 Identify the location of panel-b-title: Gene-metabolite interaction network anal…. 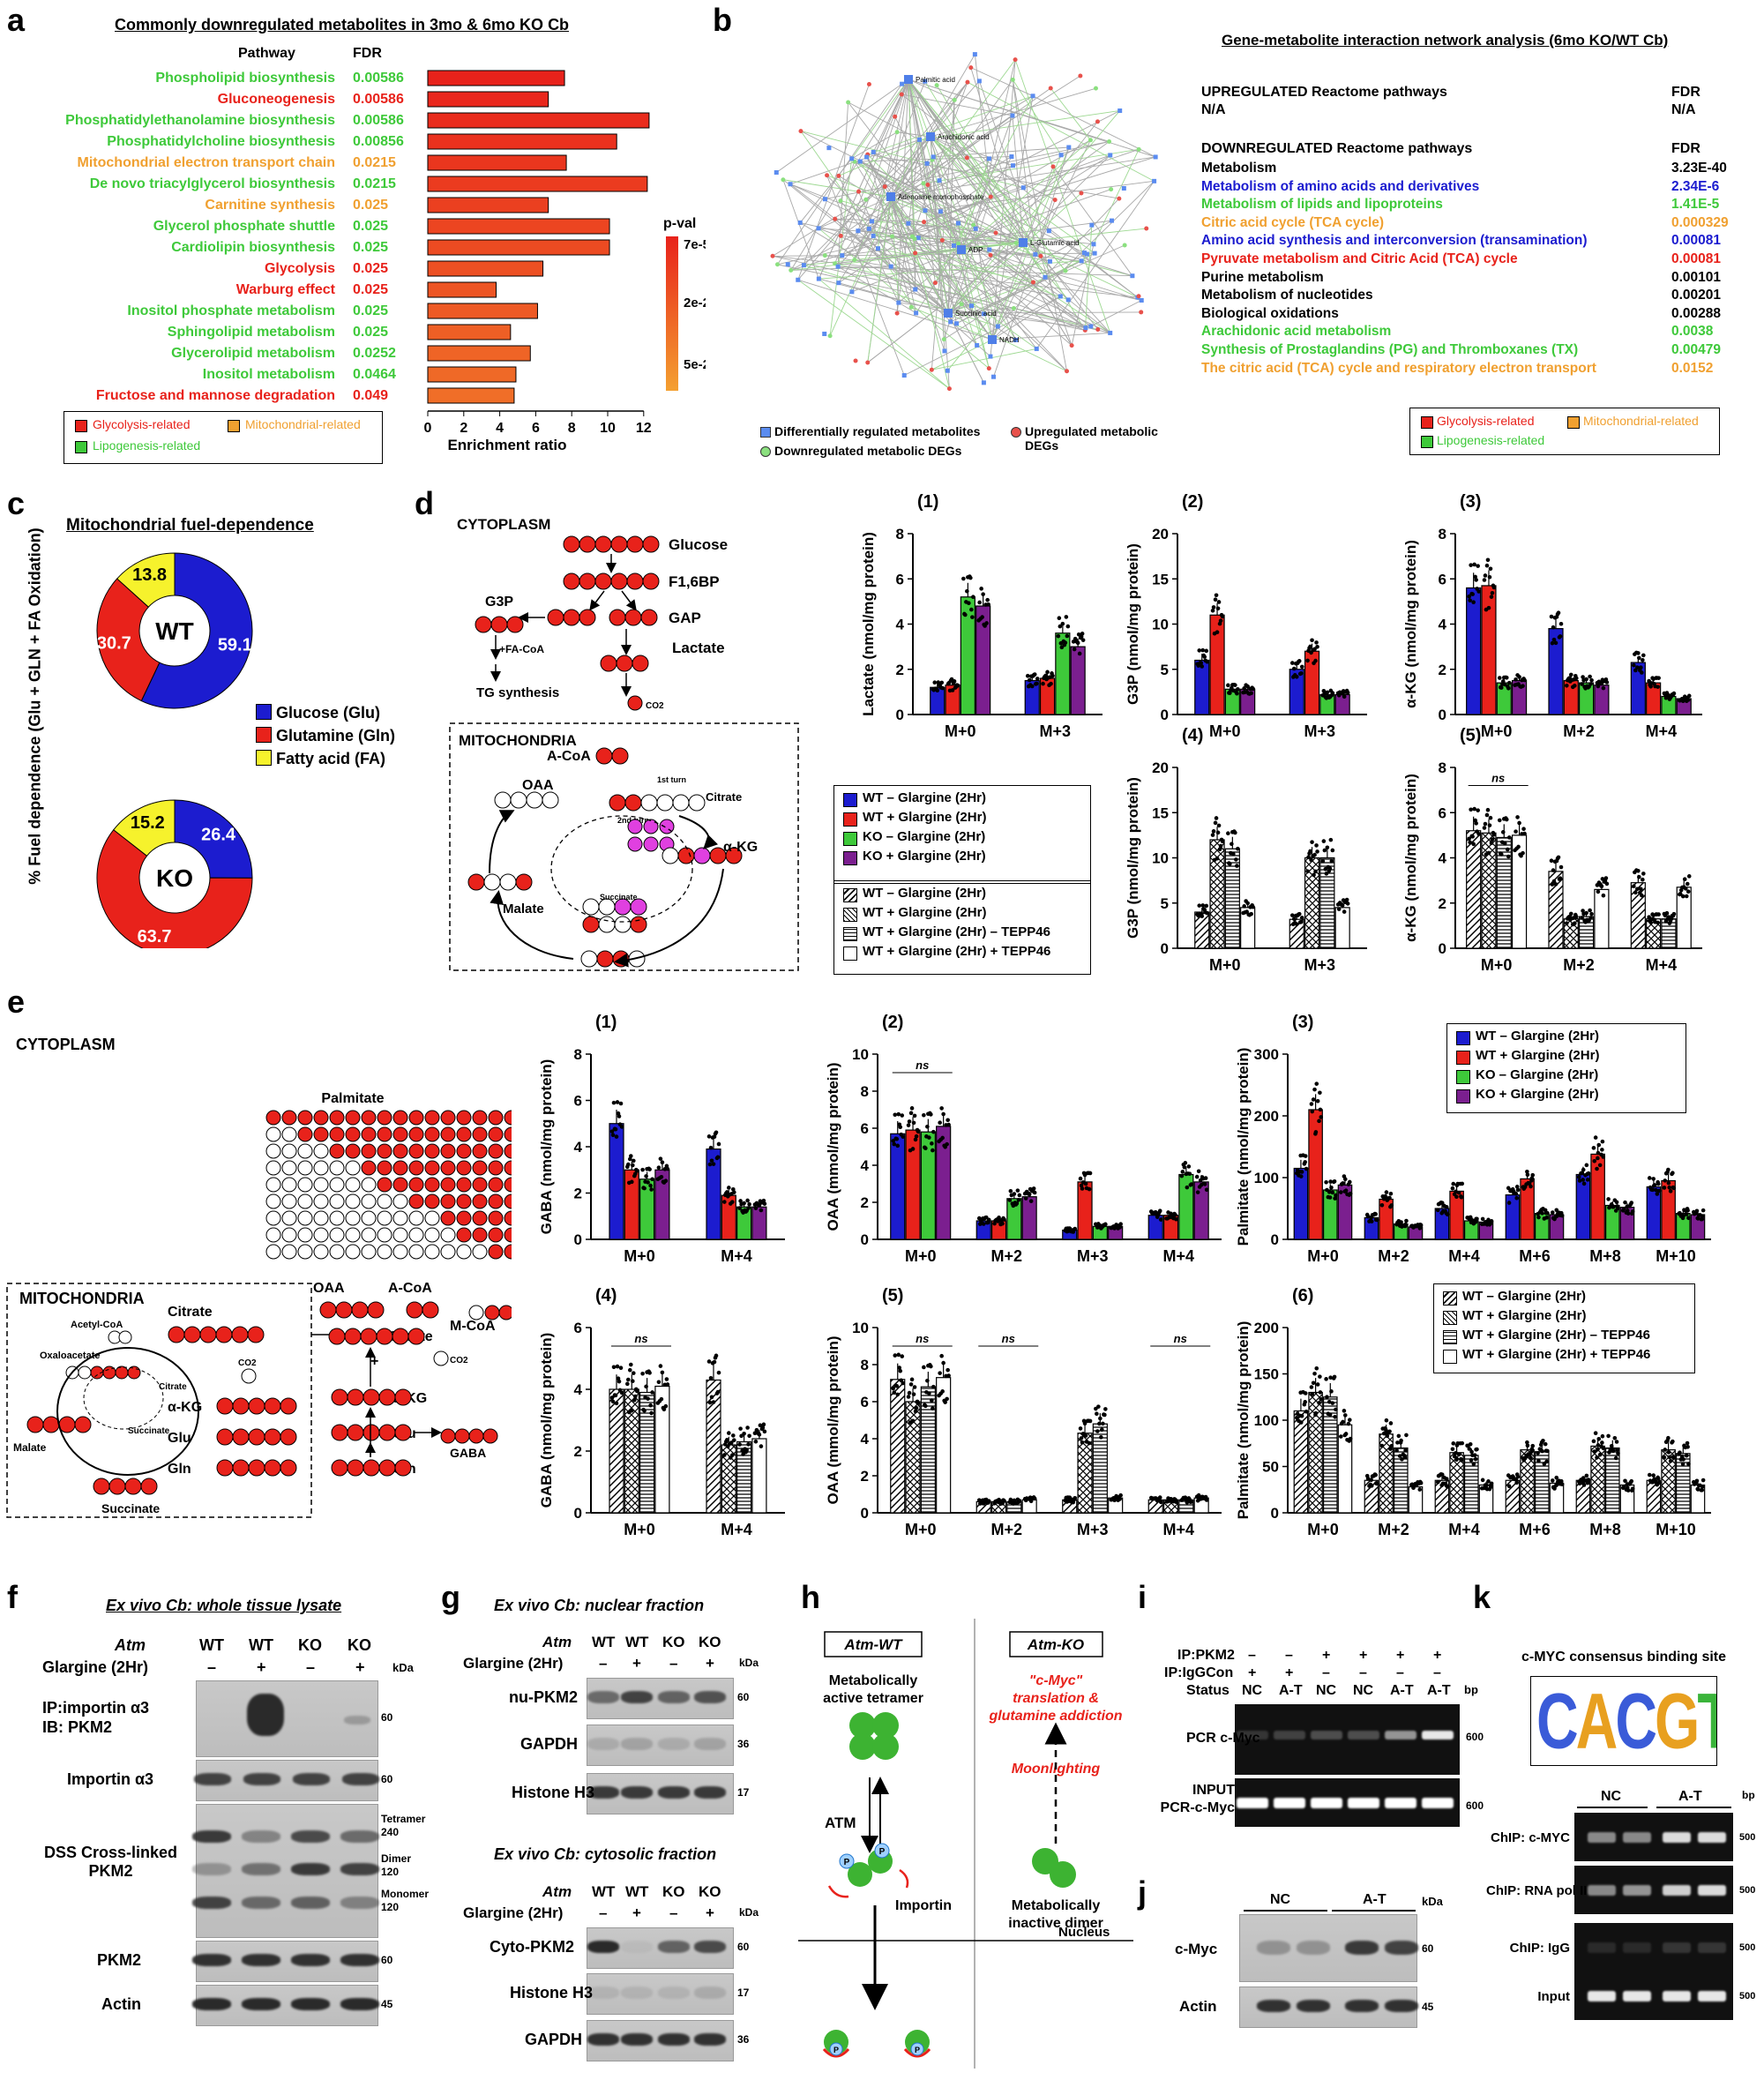
(1445, 40).